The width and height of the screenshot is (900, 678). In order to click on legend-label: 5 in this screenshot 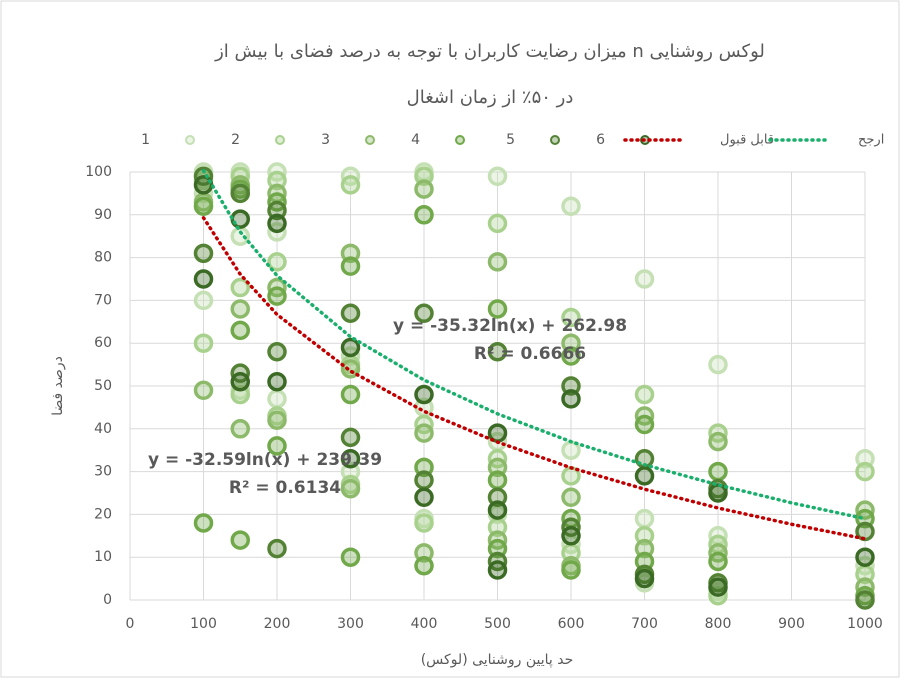, I will do `click(510, 140)`.